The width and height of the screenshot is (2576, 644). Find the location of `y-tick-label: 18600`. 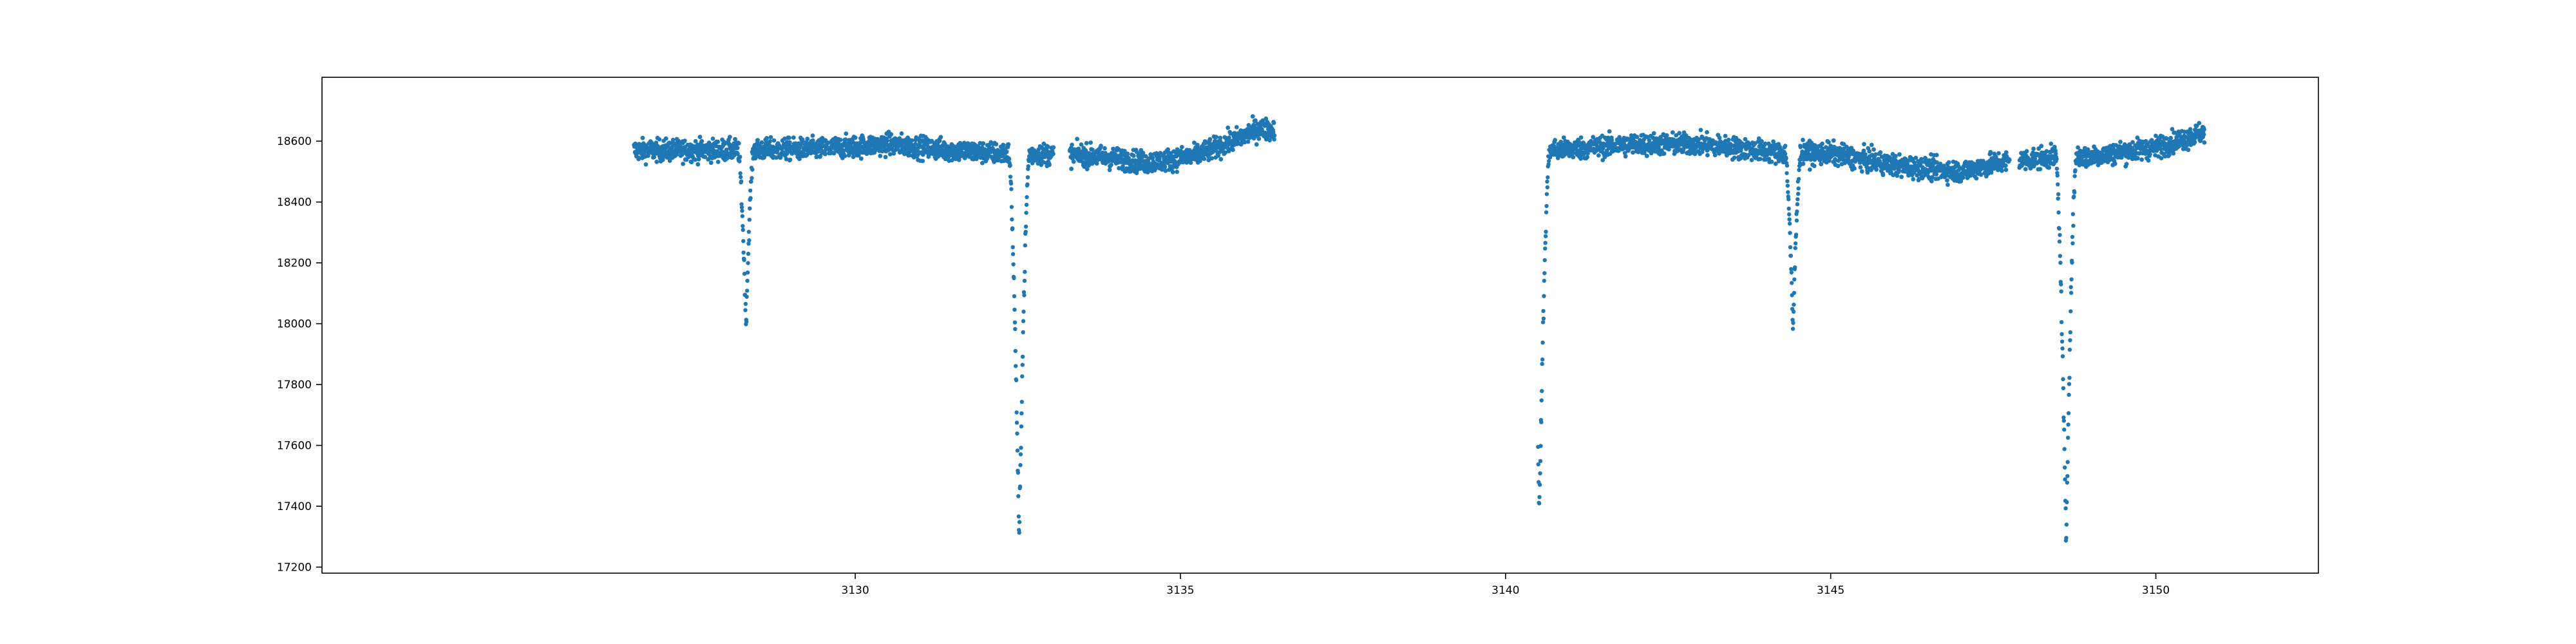

y-tick-label: 18600 is located at coordinates (294, 141).